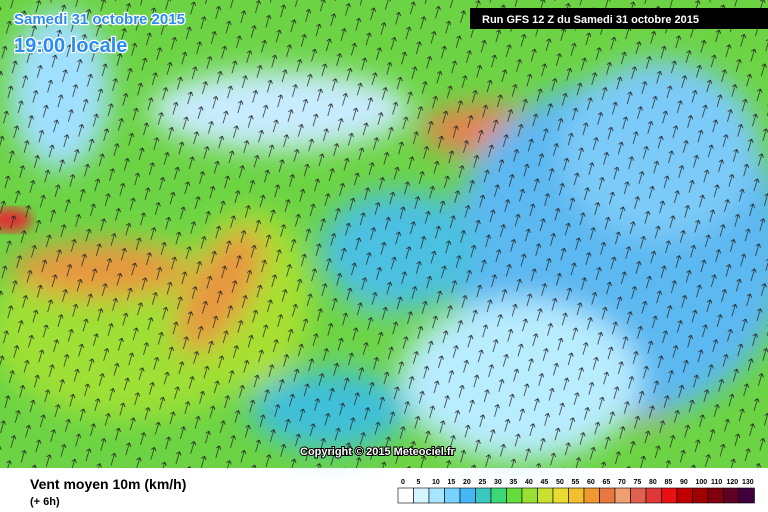 This screenshot has height=512, width=768. Describe the element at coordinates (99, 19) in the screenshot. I see `date-label: Samedi 31 octobre 2015` at that location.